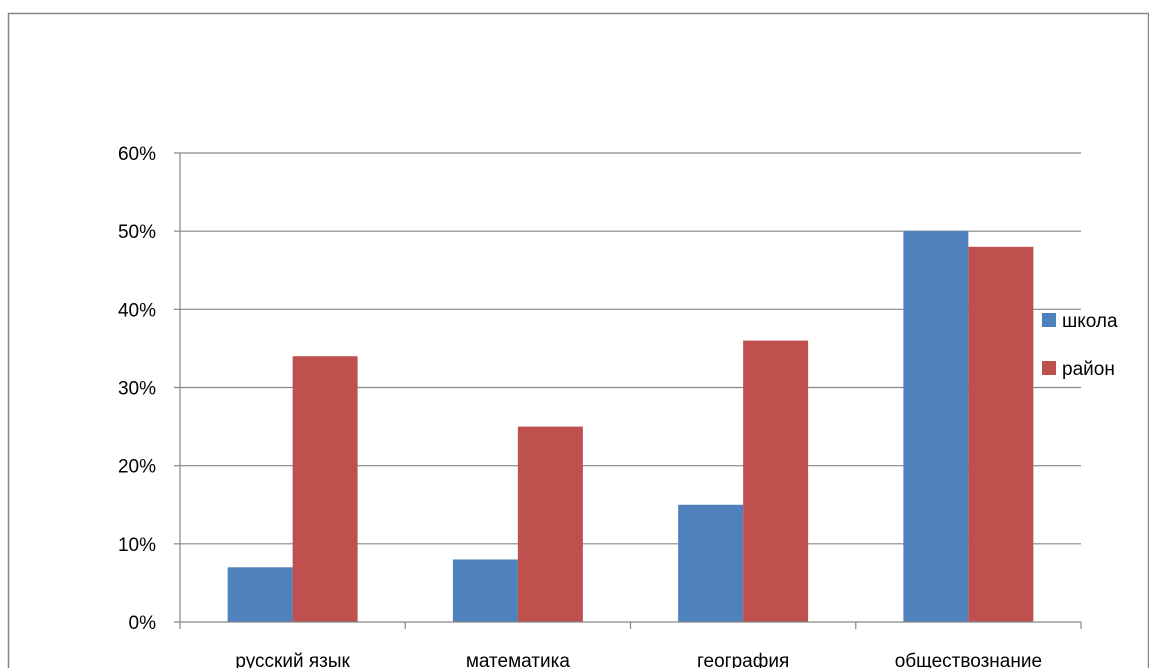 The image size is (1149, 668). Describe the element at coordinates (1001, 434) in the screenshot. I see `bar-район-обществознание` at that location.